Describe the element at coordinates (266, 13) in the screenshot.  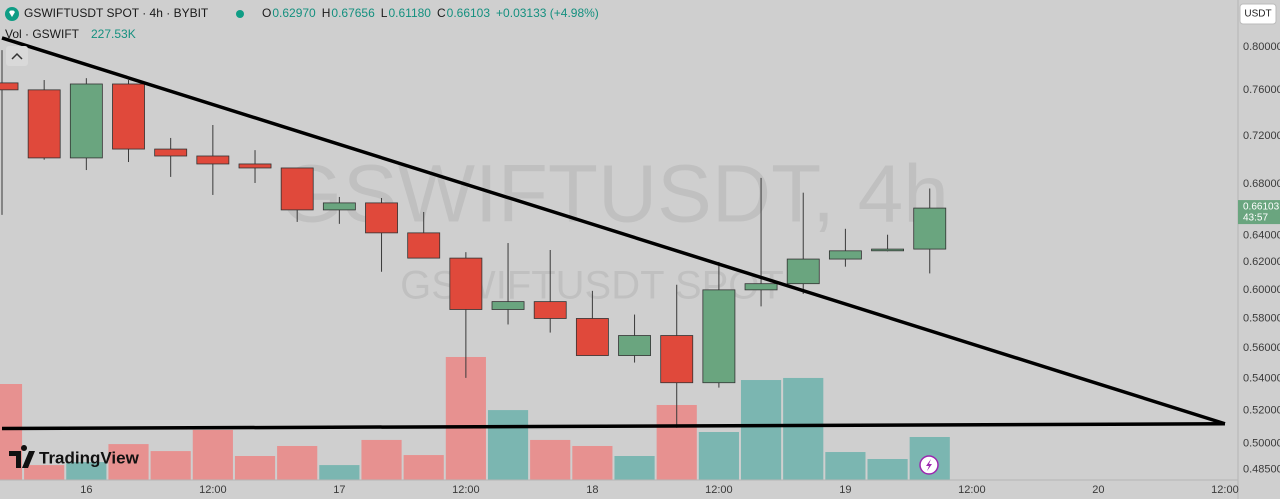
I see `ohlc-key: O` at that location.